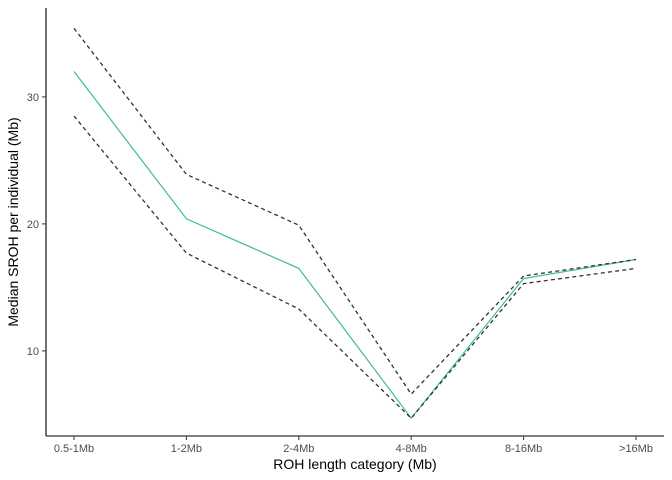 Image resolution: width=672 pixels, height=480 pixels. I want to click on x-axis-title: ROH length category (Mb), so click(354, 464).